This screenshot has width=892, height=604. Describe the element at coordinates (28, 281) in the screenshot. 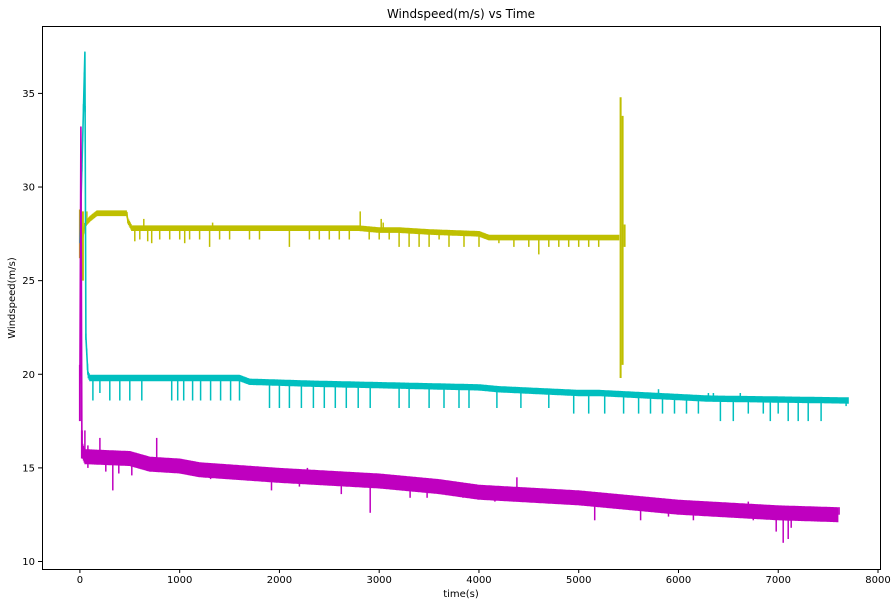

I see `y-tick-label: 25` at that location.